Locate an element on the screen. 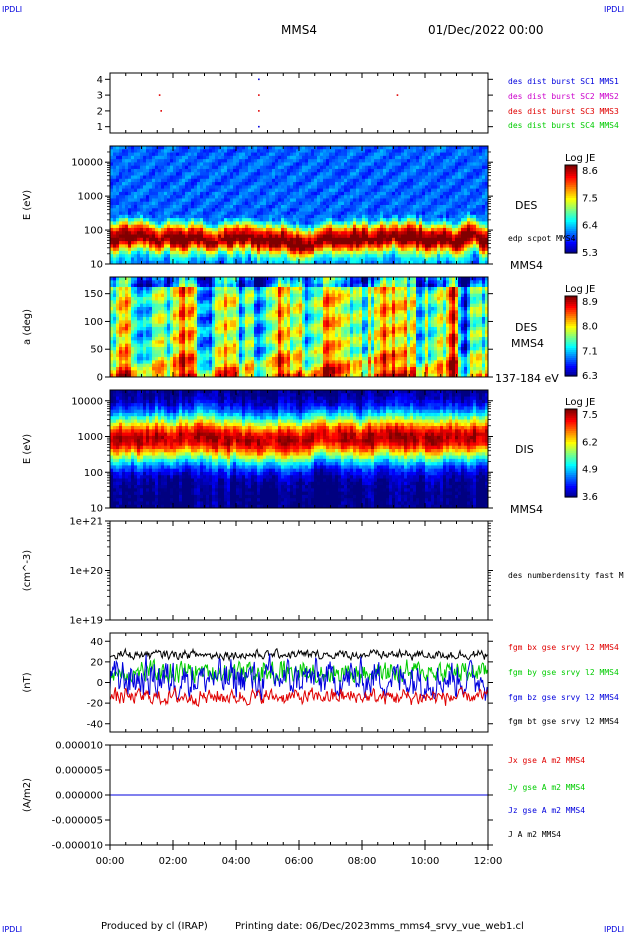 The width and height of the screenshot is (630, 934). y-axis-label: E (eV) is located at coordinates (27, 205).